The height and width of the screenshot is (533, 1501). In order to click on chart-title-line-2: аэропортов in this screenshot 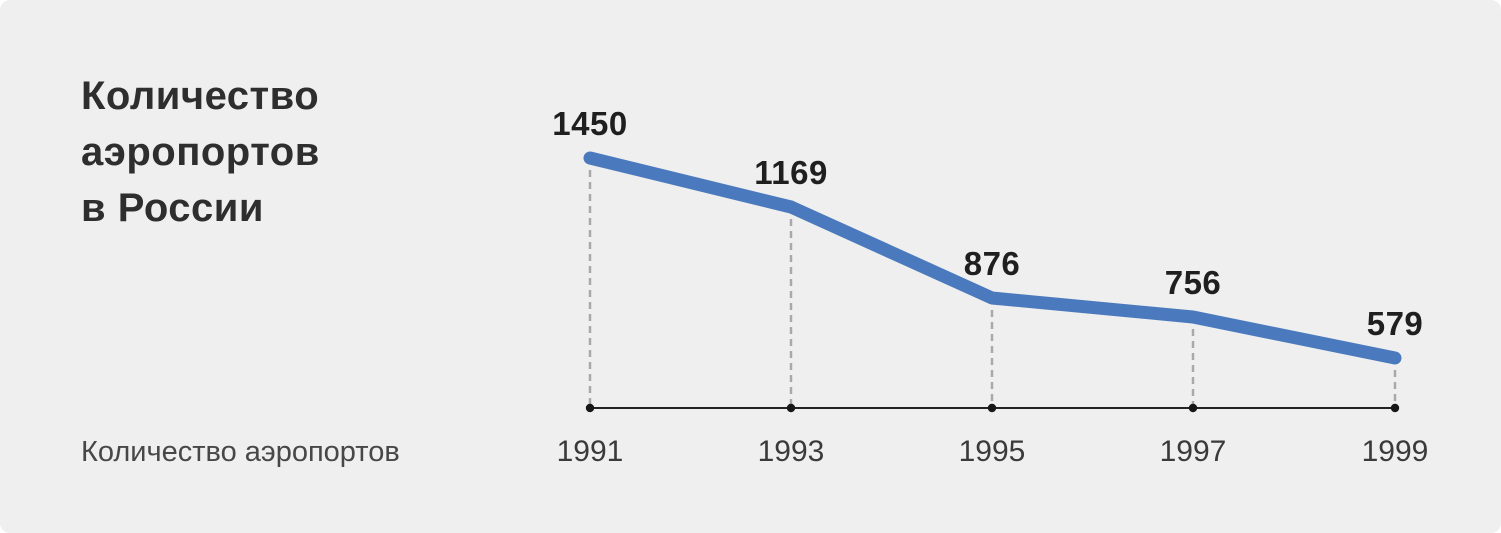, I will do `click(200, 152)`.